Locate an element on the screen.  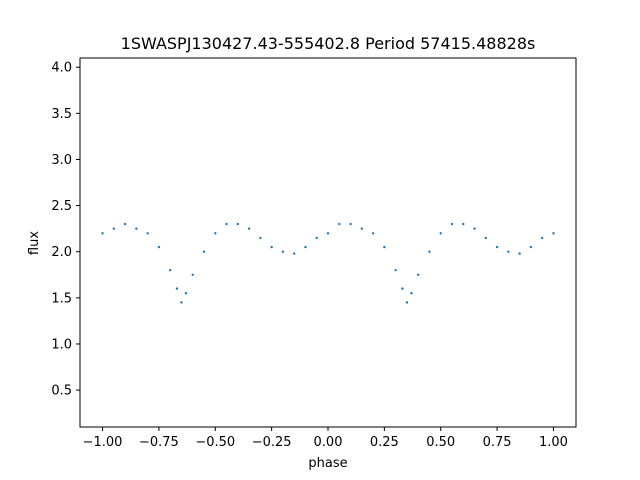
x-tick-label: 0.25 is located at coordinates (384, 442).